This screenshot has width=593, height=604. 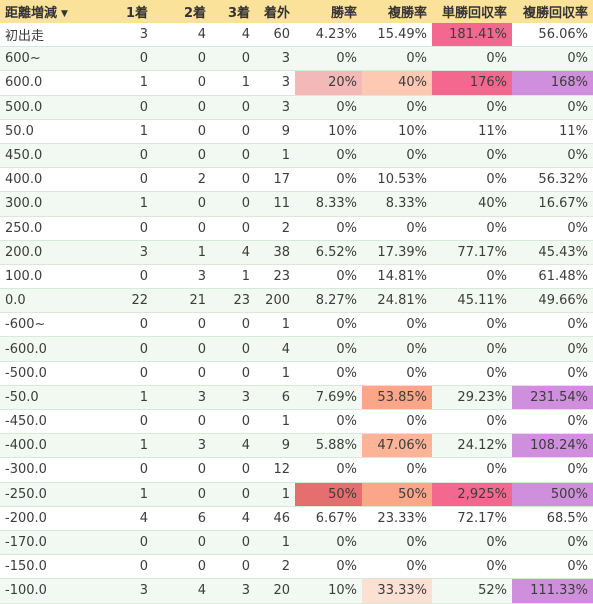 I want to click on table-row: -170.0 0 0 0 1 0% 0% 0% 0%, so click(x=296, y=543).